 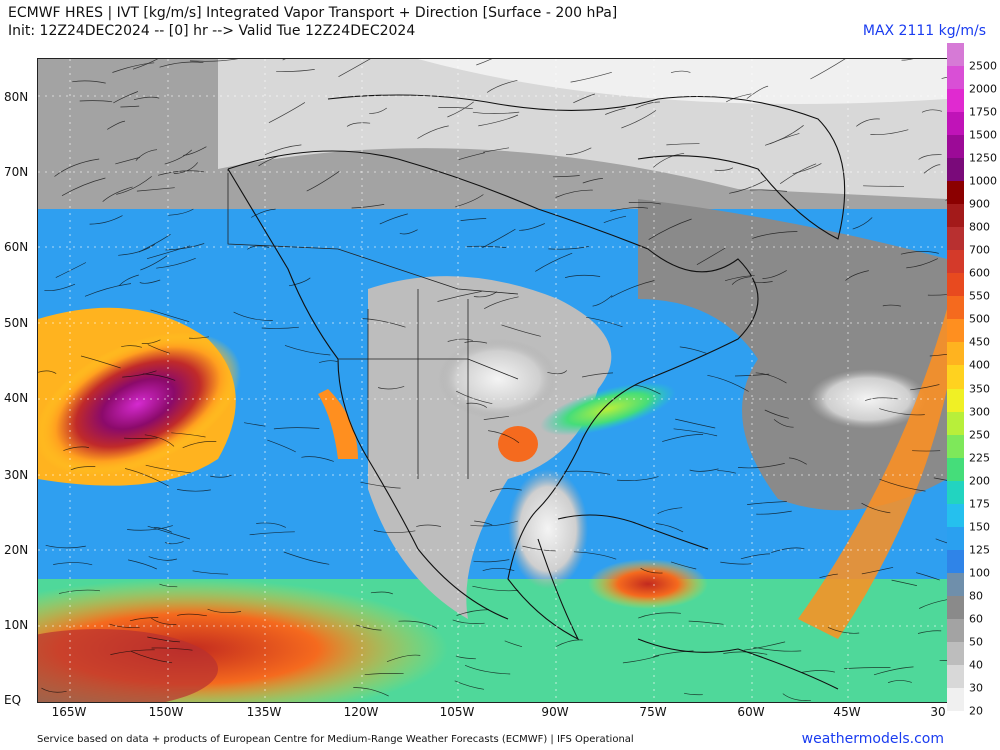 What do you see at coordinates (16, 625) in the screenshot?
I see `lat-label-10n: 10N` at bounding box center [16, 625].